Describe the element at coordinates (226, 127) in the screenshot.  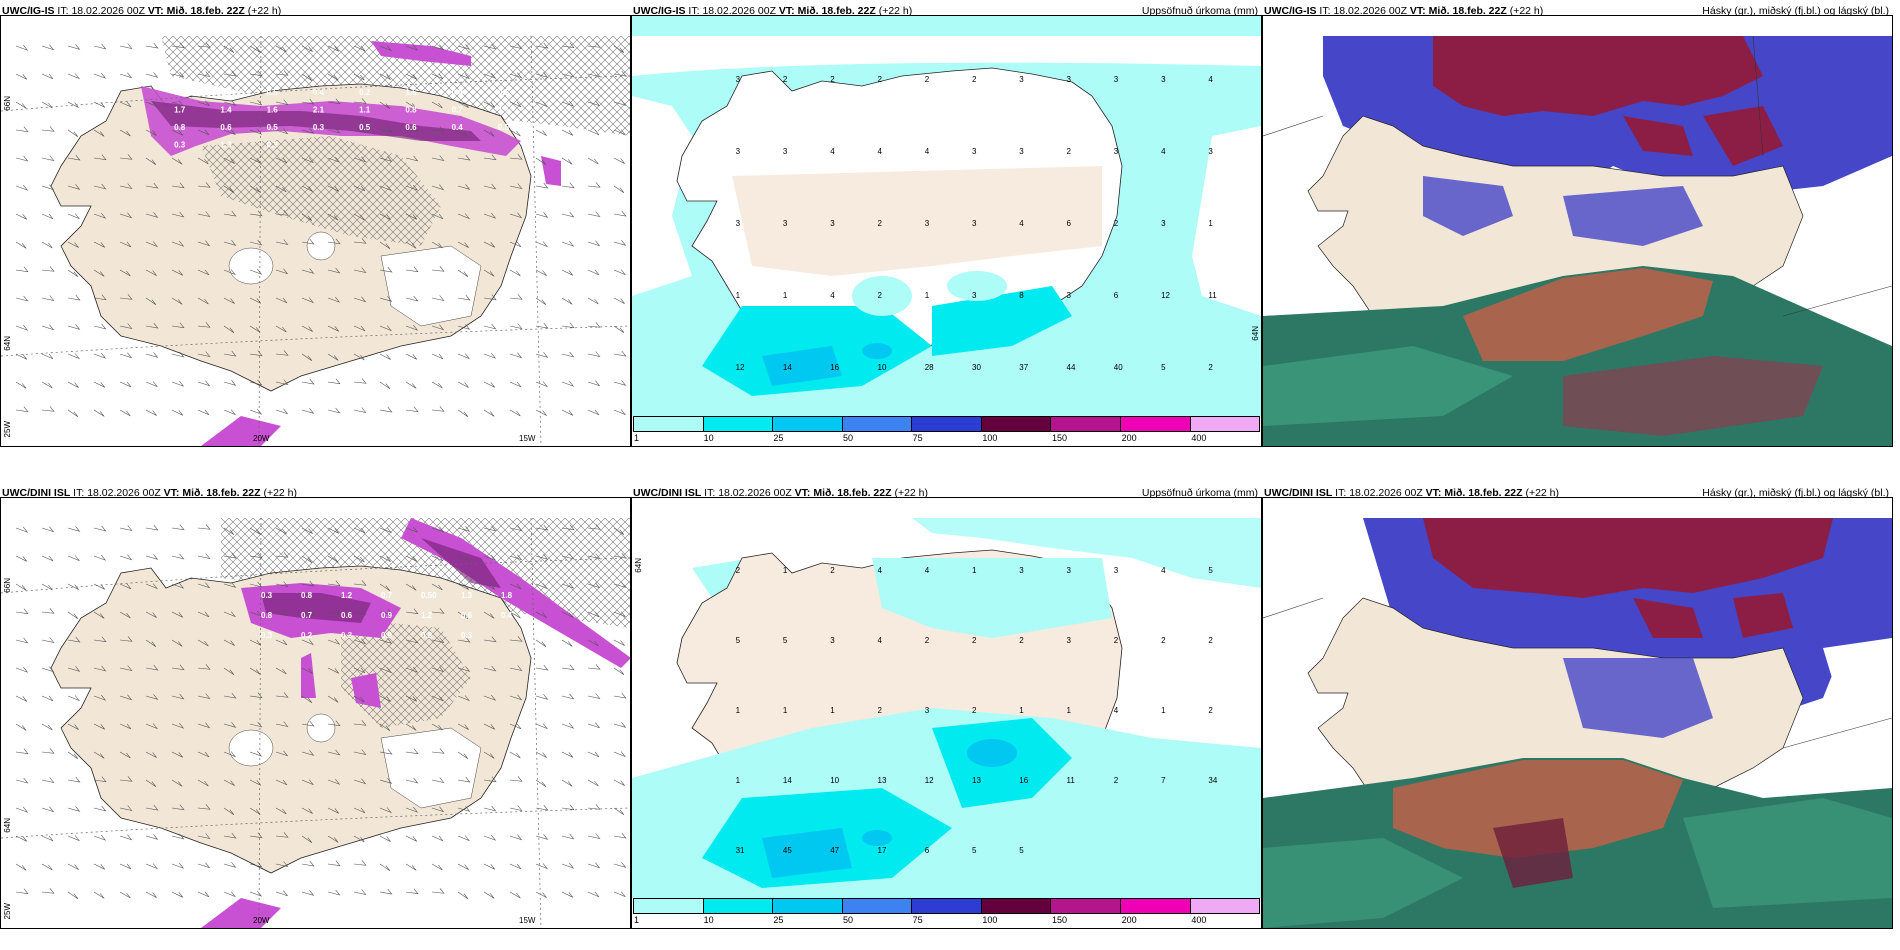
I see `value-label: 0.6` at that location.